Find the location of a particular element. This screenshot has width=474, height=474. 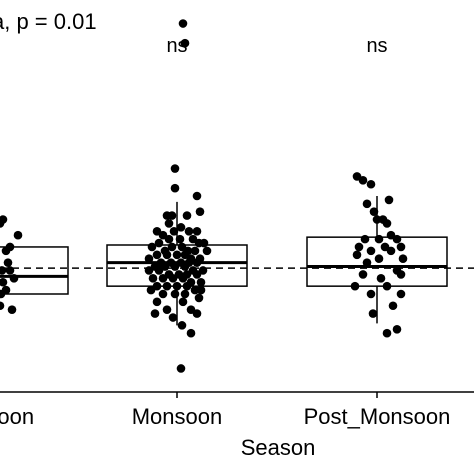

box is located at coordinates (34, 270).